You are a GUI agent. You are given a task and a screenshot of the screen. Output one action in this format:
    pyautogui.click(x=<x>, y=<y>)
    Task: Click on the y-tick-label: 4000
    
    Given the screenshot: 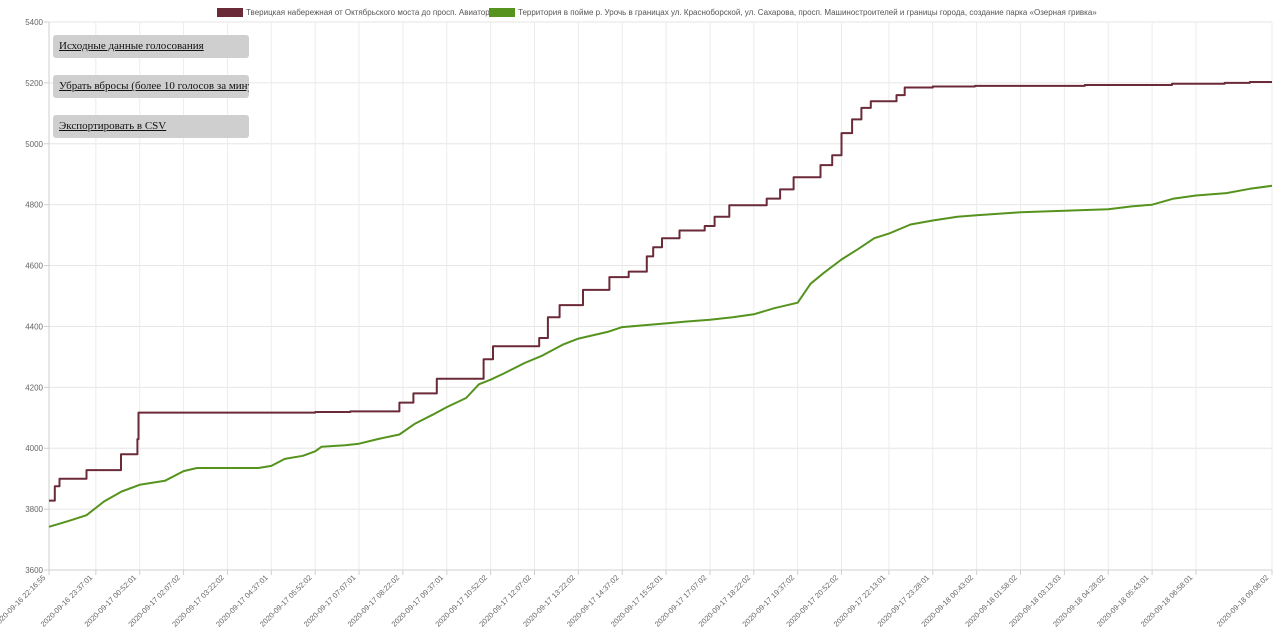 What is the action you would take?
    pyautogui.click(x=34, y=448)
    